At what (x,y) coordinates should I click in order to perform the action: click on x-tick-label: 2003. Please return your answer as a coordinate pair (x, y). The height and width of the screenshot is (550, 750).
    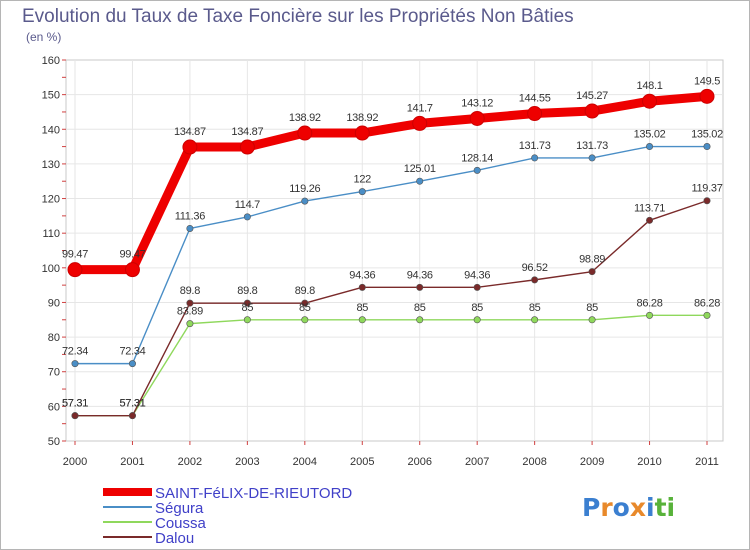
    Looking at the image, I should click on (247, 462).